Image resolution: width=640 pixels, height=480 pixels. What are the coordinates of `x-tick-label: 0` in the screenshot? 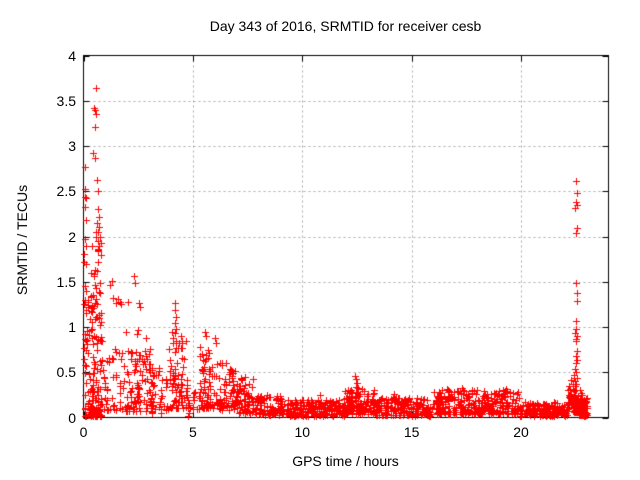 It's located at (83, 432).